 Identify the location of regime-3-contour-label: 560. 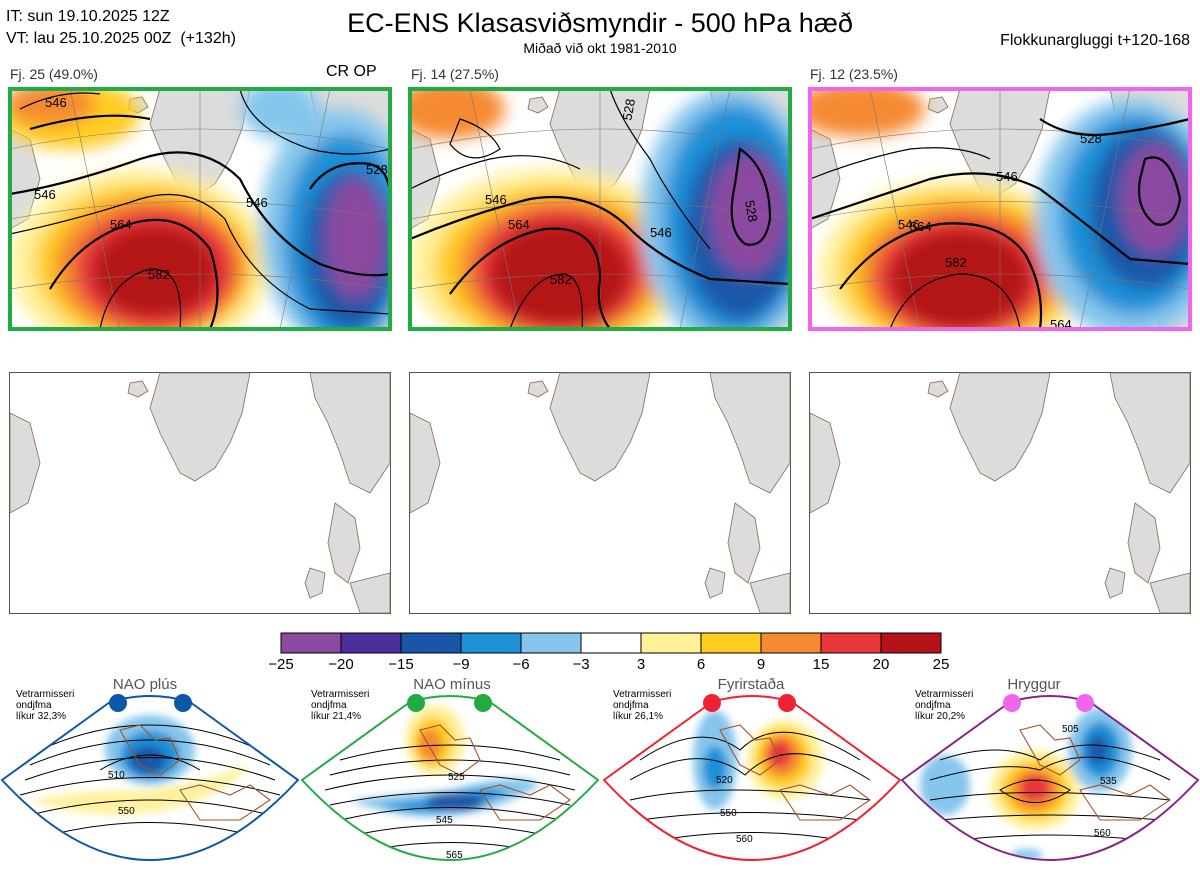
(744, 839).